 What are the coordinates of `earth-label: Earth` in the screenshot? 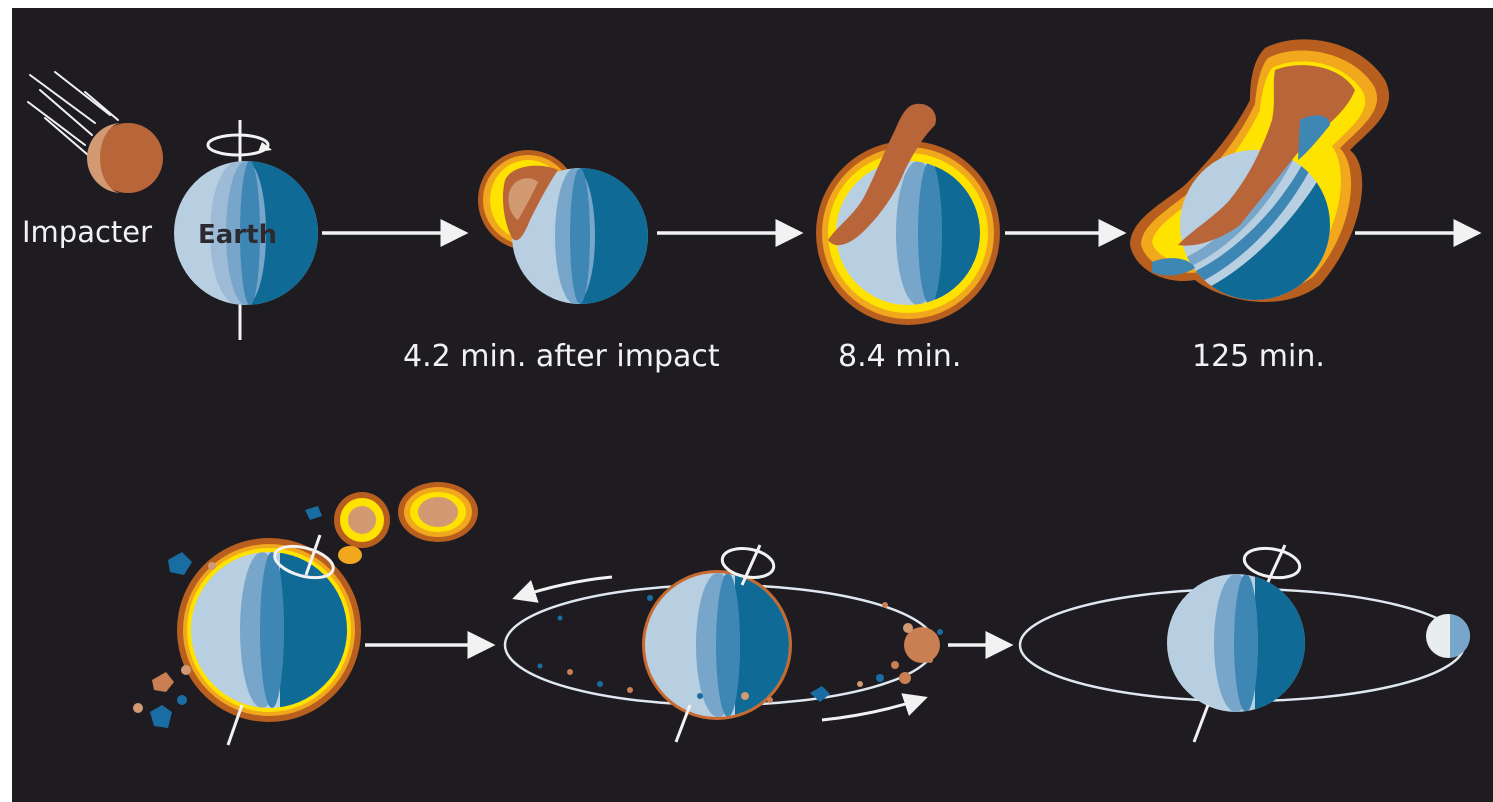 It's located at (237, 235).